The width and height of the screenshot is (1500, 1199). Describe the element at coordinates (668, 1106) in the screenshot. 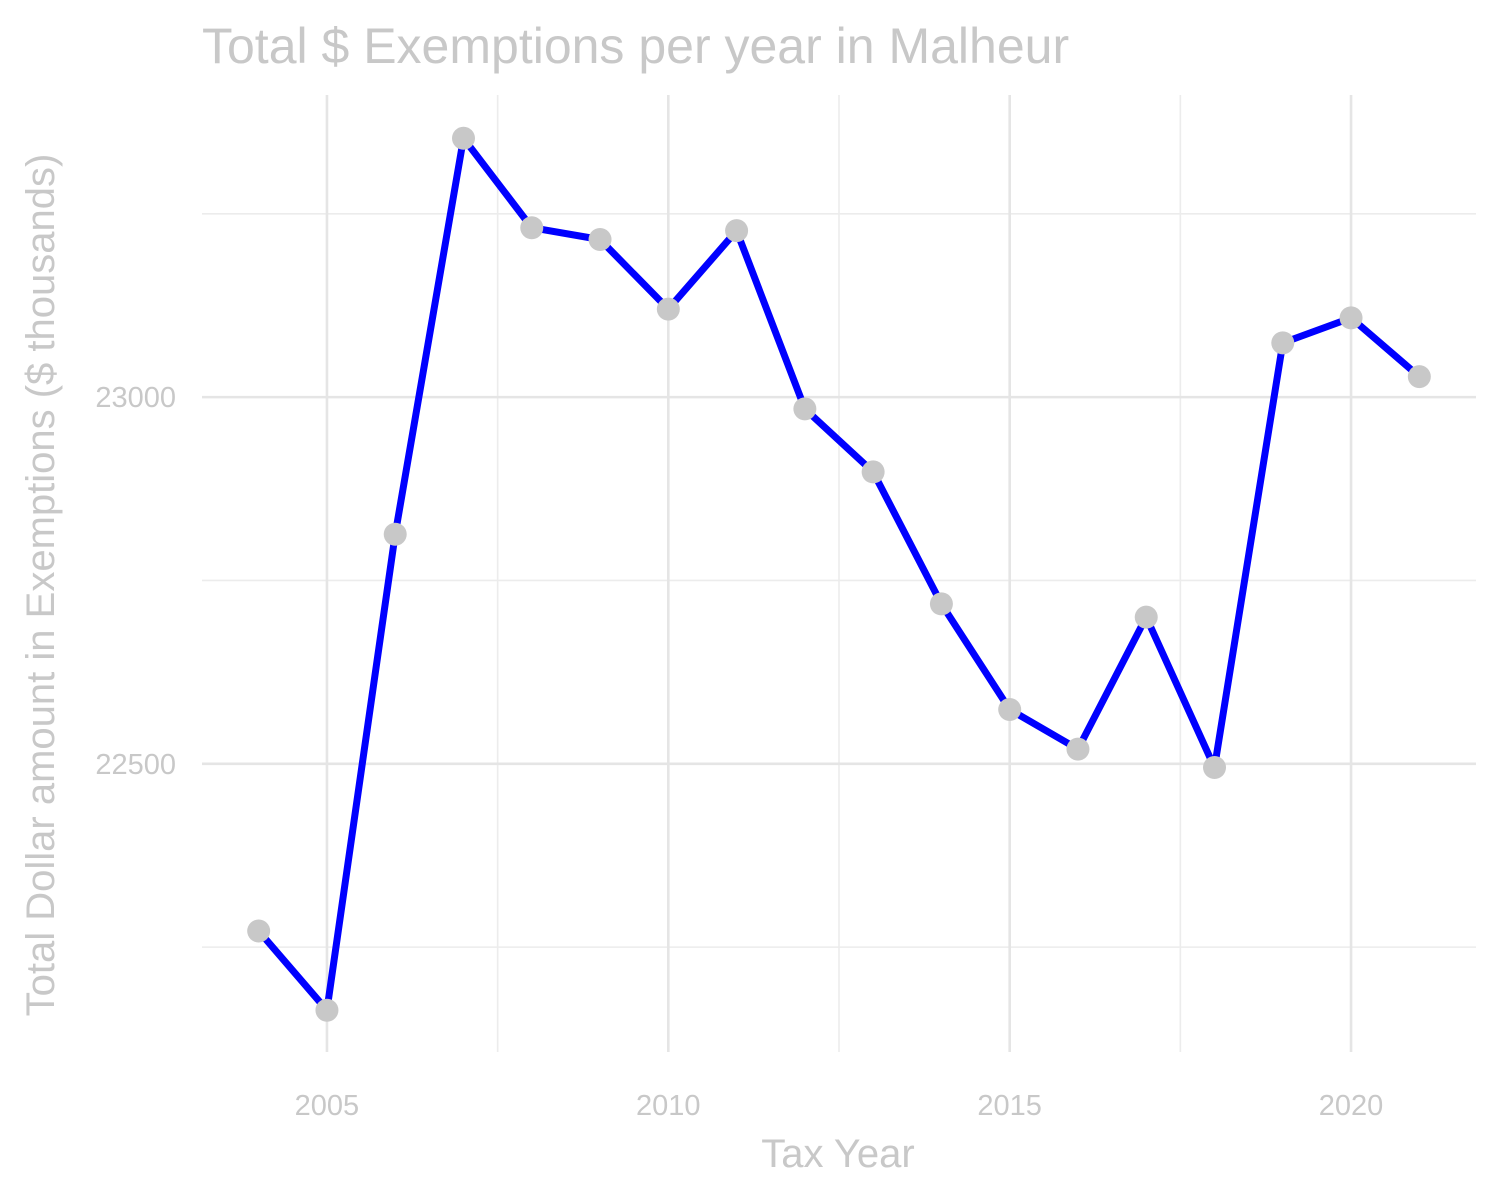

I see `x-tick-label: 2010` at that location.